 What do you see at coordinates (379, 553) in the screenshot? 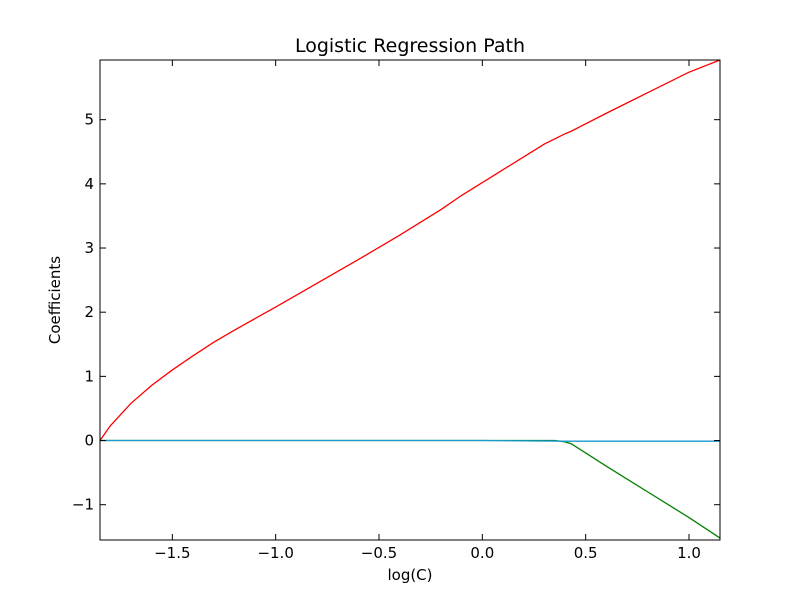
I see `x-tick-label: −0.5` at bounding box center [379, 553].